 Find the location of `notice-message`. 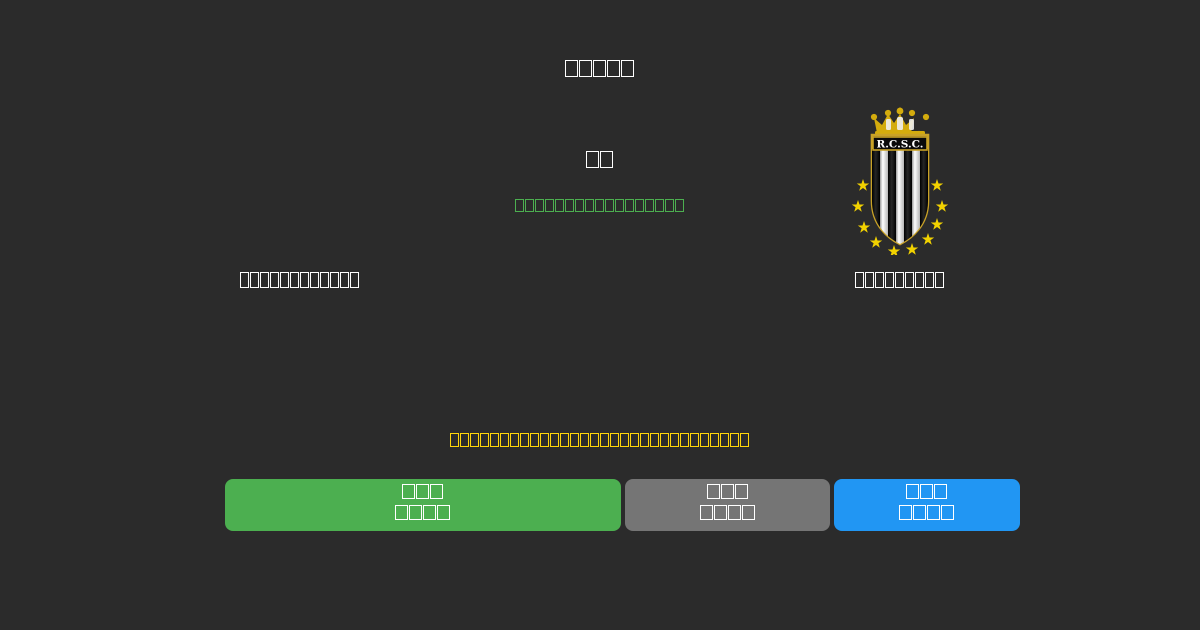

notice-message is located at coordinates (600, 442).